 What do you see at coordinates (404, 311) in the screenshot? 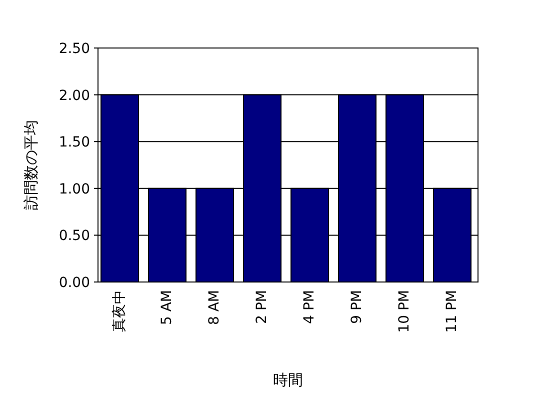
I see `x-tick-label: 10 PM` at bounding box center [404, 311].